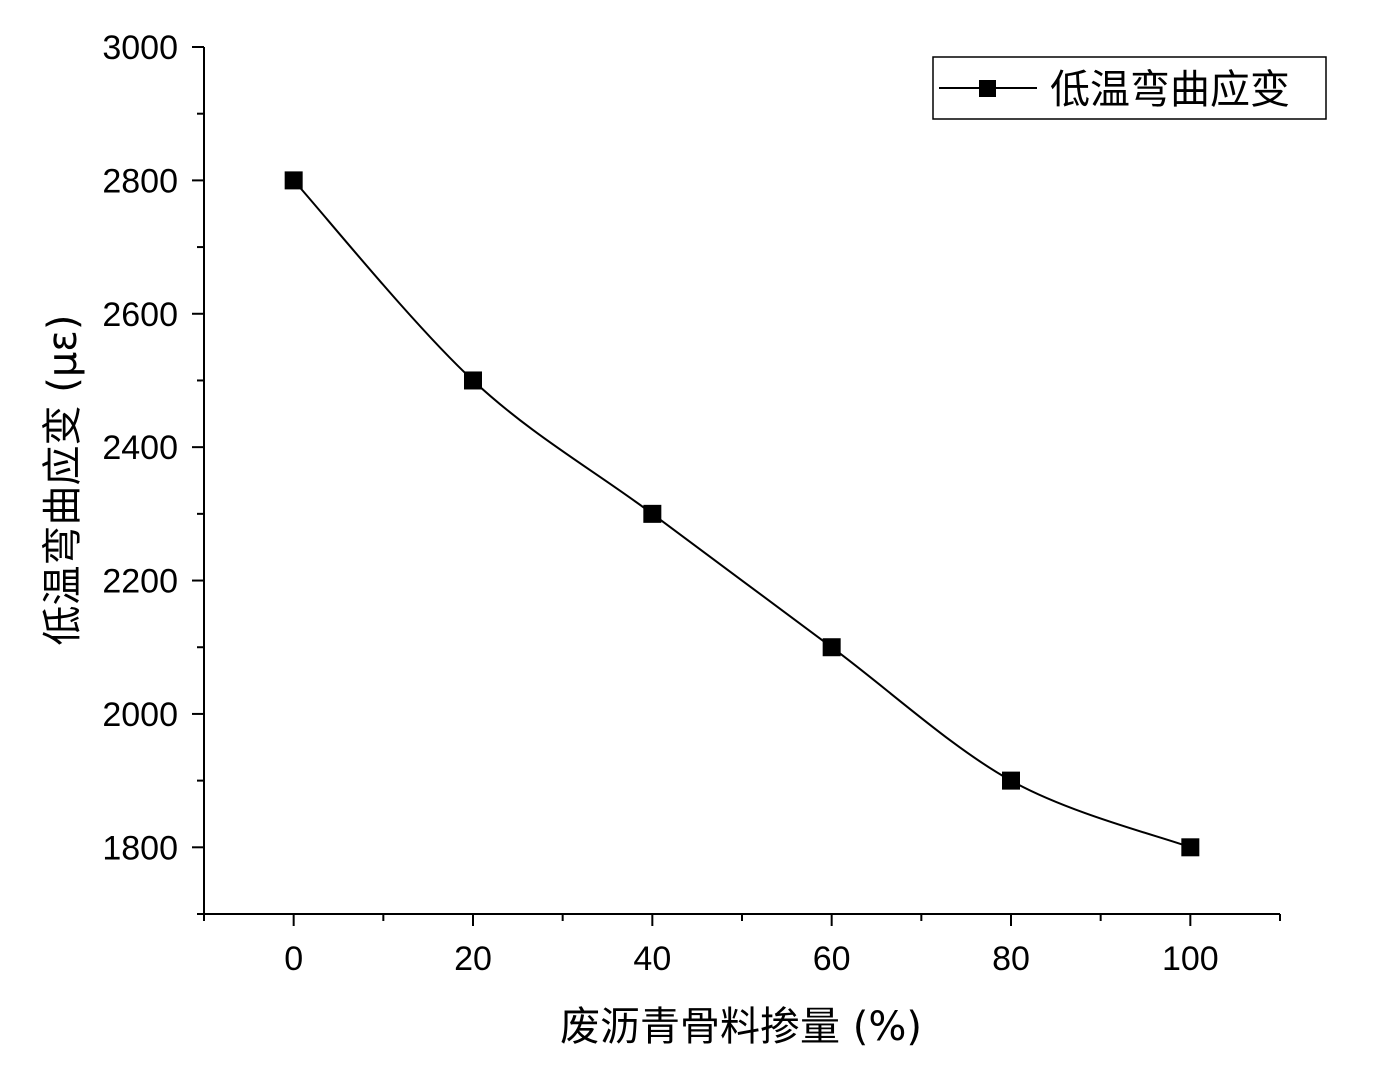 The image size is (1390, 1069). What do you see at coordinates (63, 480) in the screenshot?
I see `y-axis-title: 低温弯曲应变 (με)` at bounding box center [63, 480].